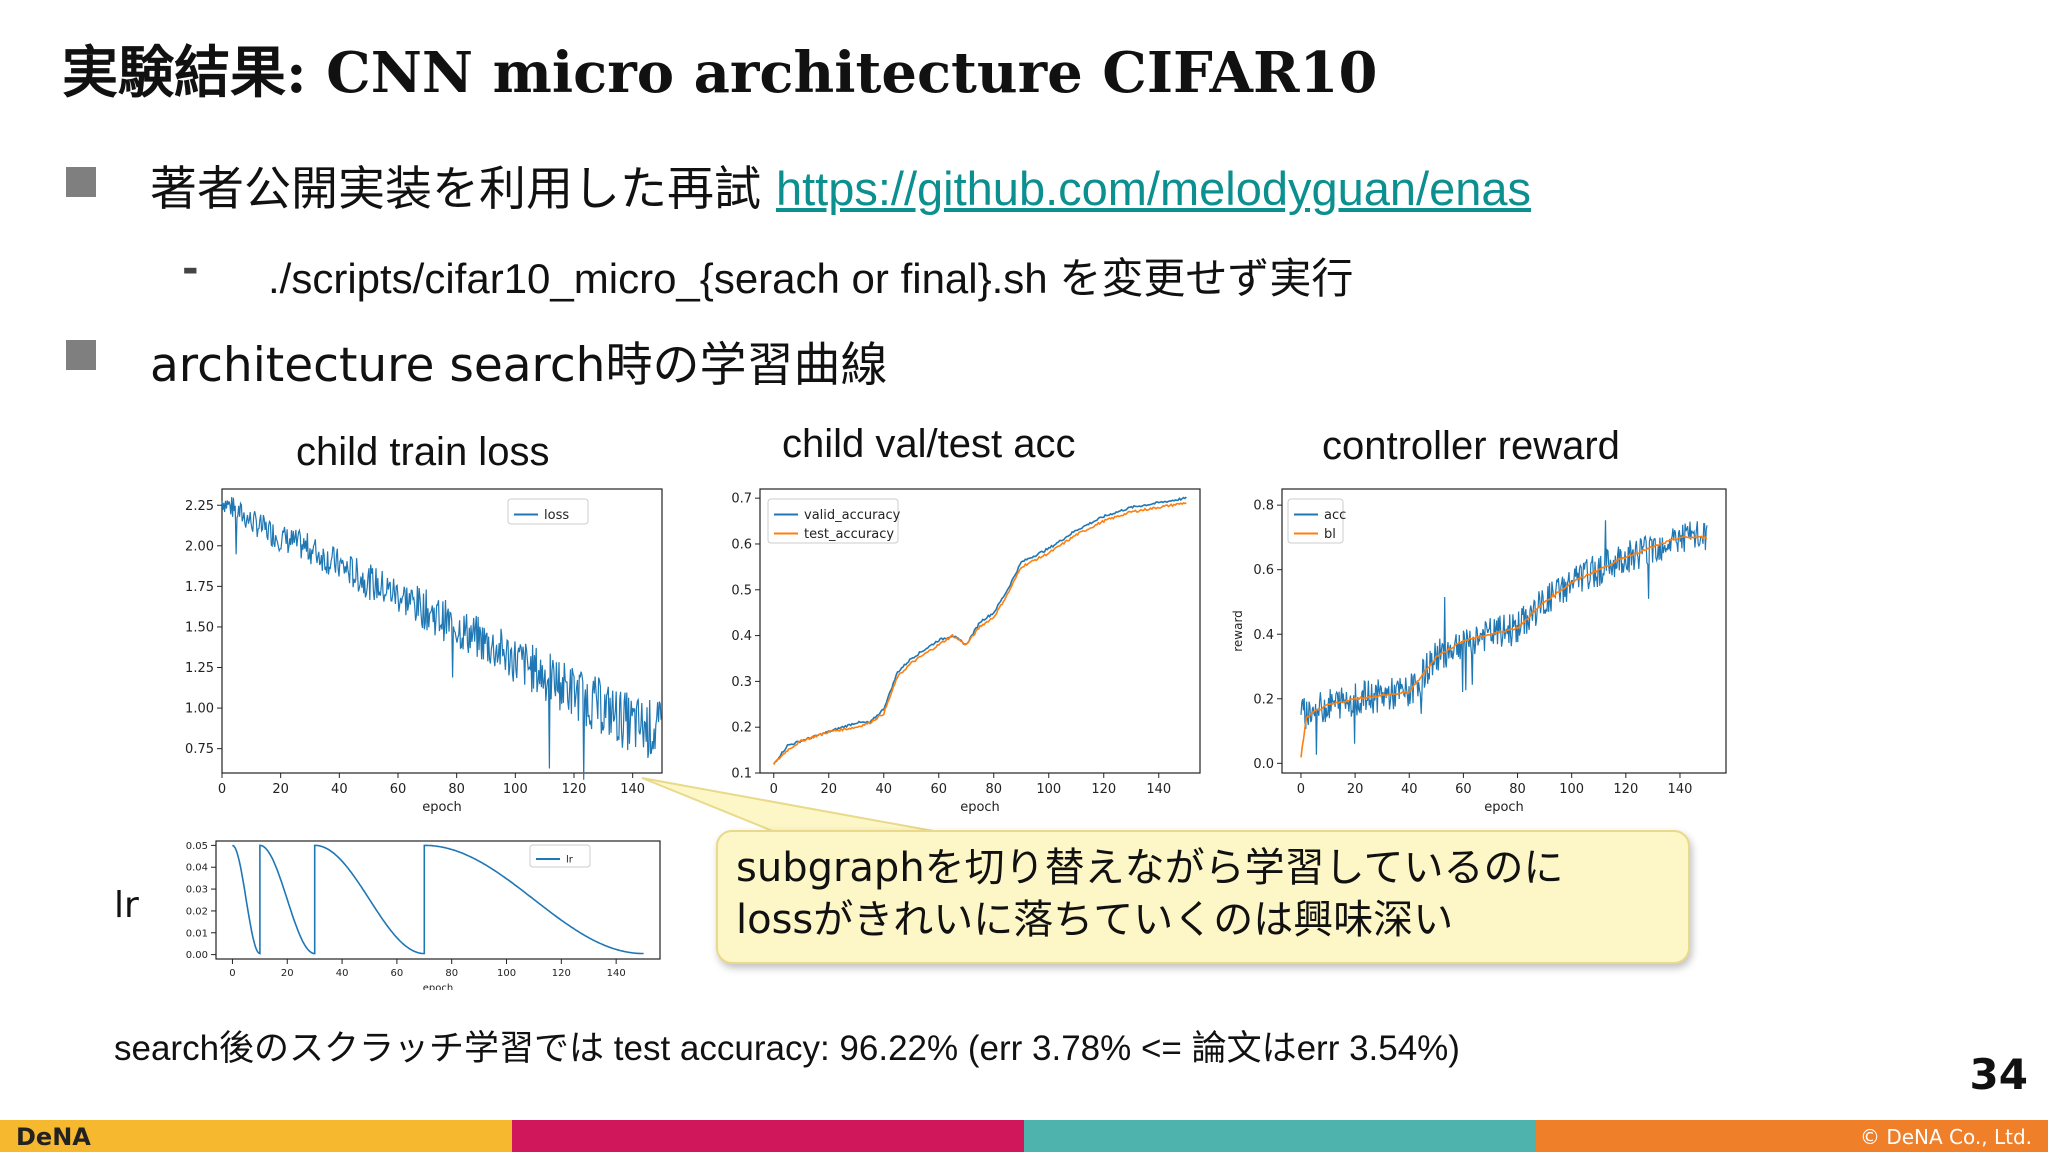  I want to click on series-line-bl, so click(1504, 646).